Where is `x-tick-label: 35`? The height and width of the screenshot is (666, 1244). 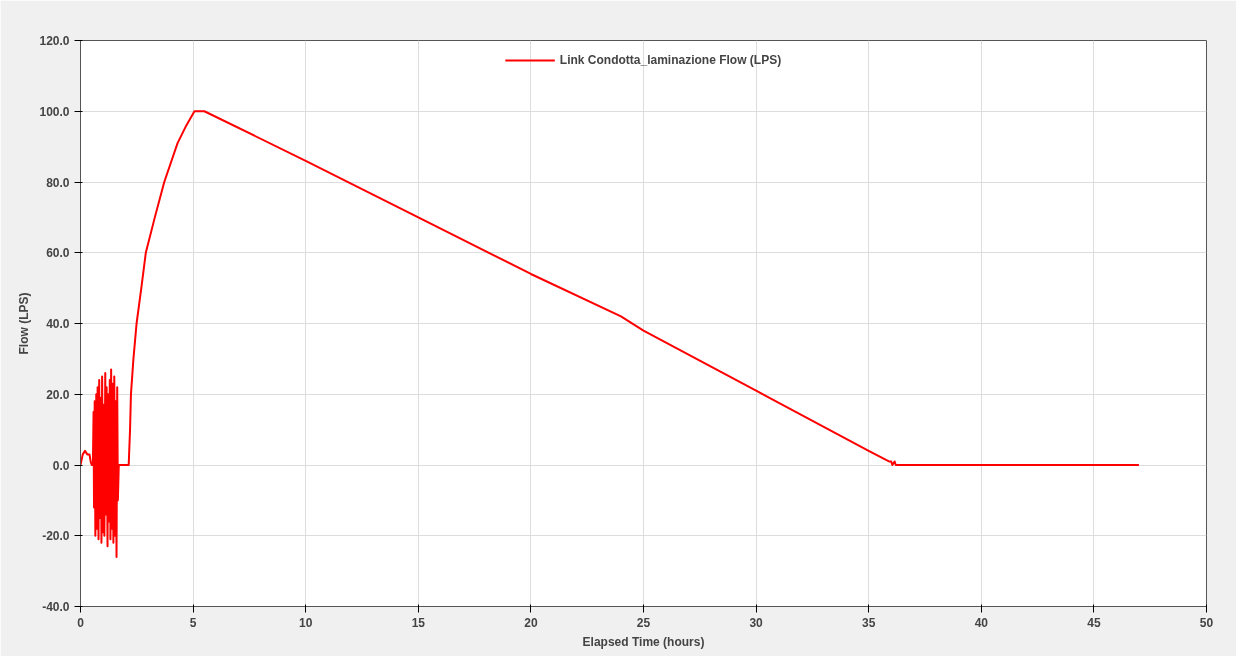
x-tick-label: 35 is located at coordinates (869, 622).